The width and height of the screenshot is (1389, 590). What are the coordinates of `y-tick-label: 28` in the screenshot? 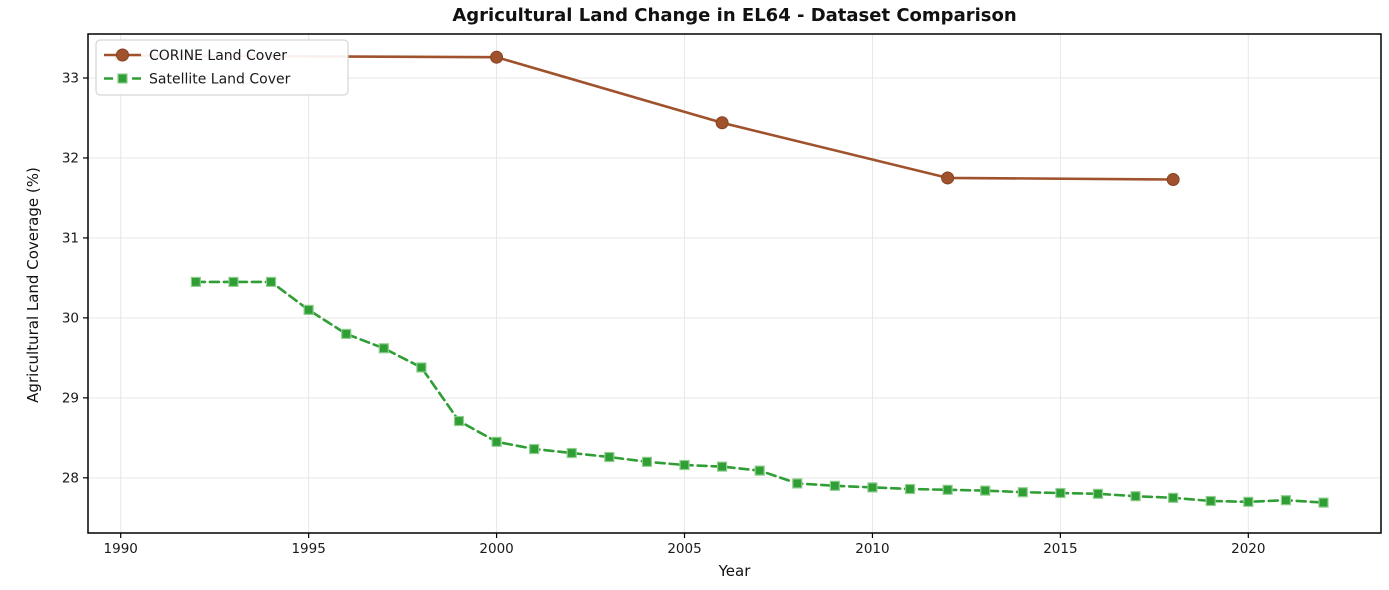 It's located at (70, 478).